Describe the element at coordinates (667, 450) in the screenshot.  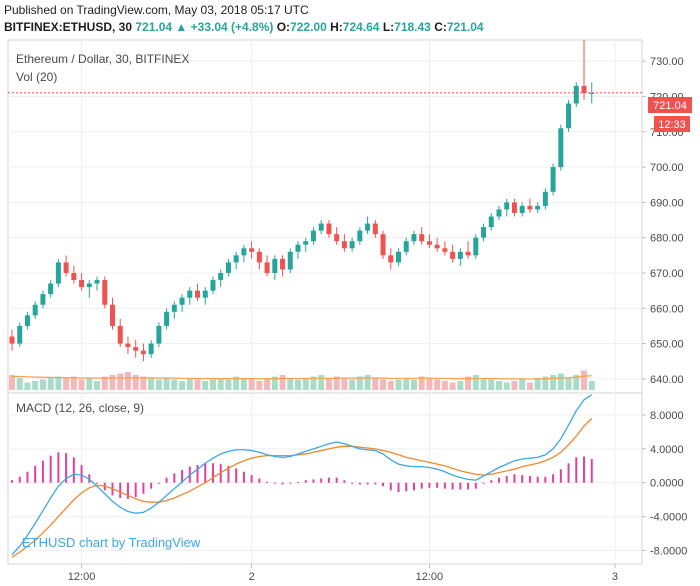
I see `macd-tick-label: 4.0000` at that location.